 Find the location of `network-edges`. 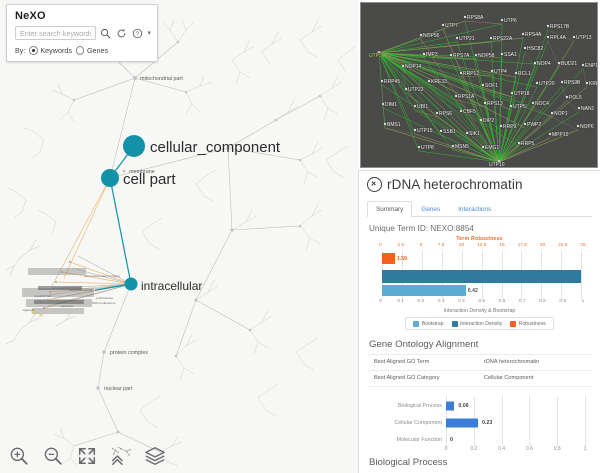

network-edges is located at coordinates (483, 91).